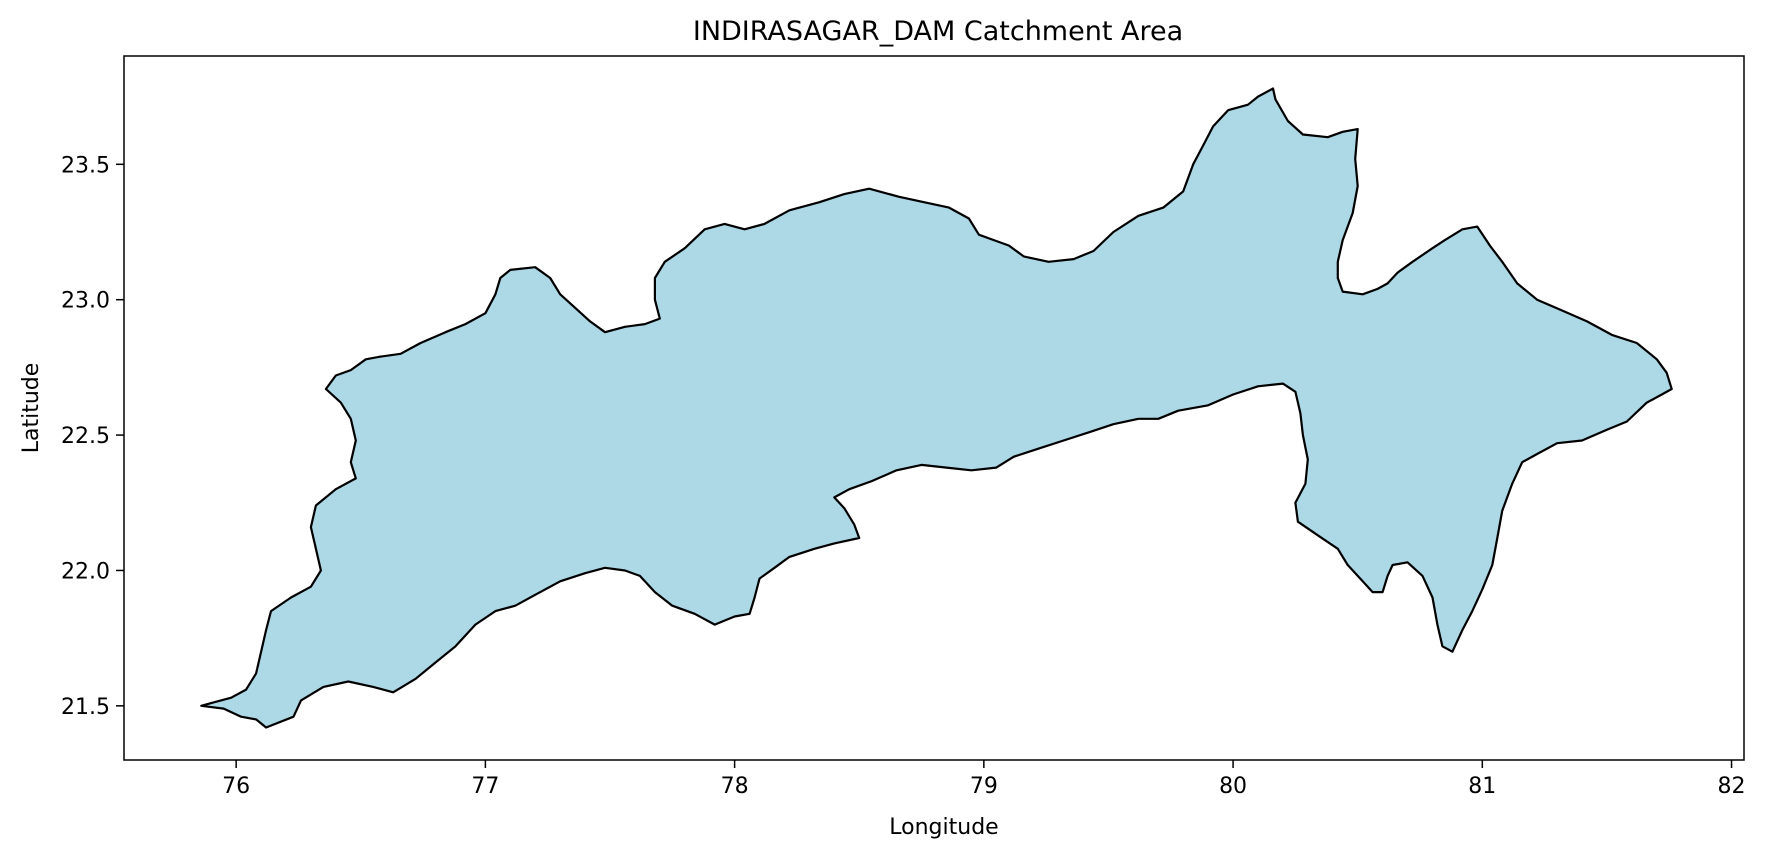  Describe the element at coordinates (943, 827) in the screenshot. I see `x-axis-title: Longitude` at that location.